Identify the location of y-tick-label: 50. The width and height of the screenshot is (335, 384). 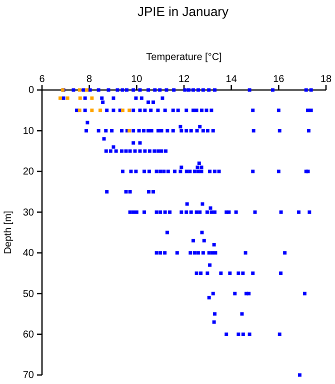
(28, 294).